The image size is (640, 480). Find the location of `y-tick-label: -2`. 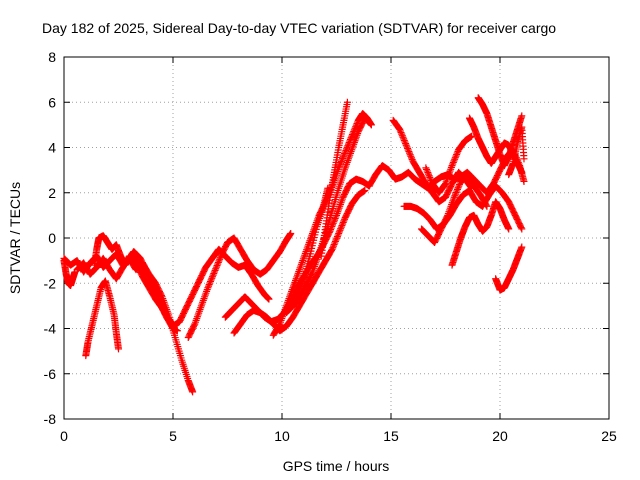

y-tick-label: -2 is located at coordinates (50, 283).